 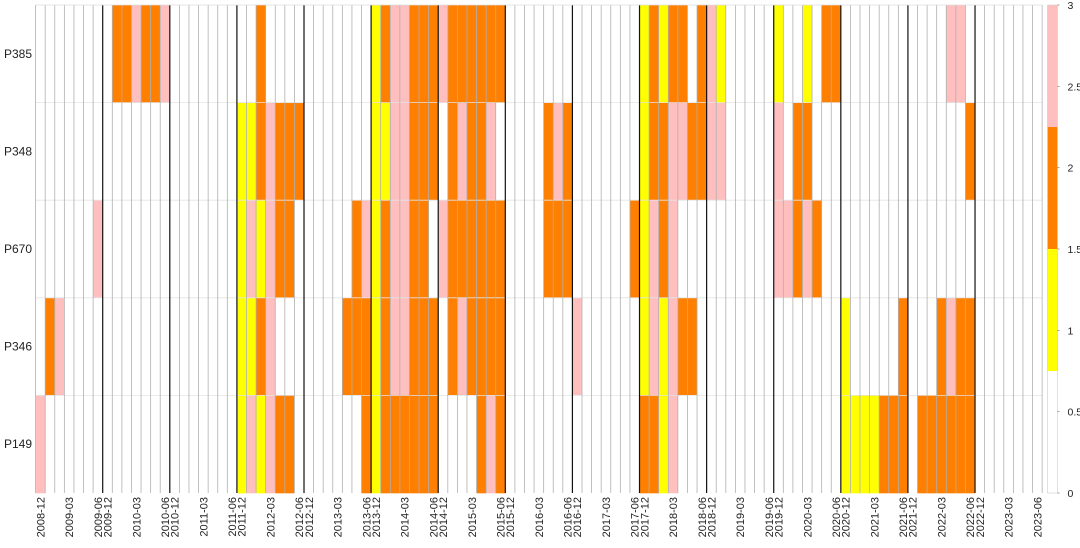 What do you see at coordinates (473, 517) in the screenshot?
I see `x-tick-label: 2015-03` at bounding box center [473, 517].